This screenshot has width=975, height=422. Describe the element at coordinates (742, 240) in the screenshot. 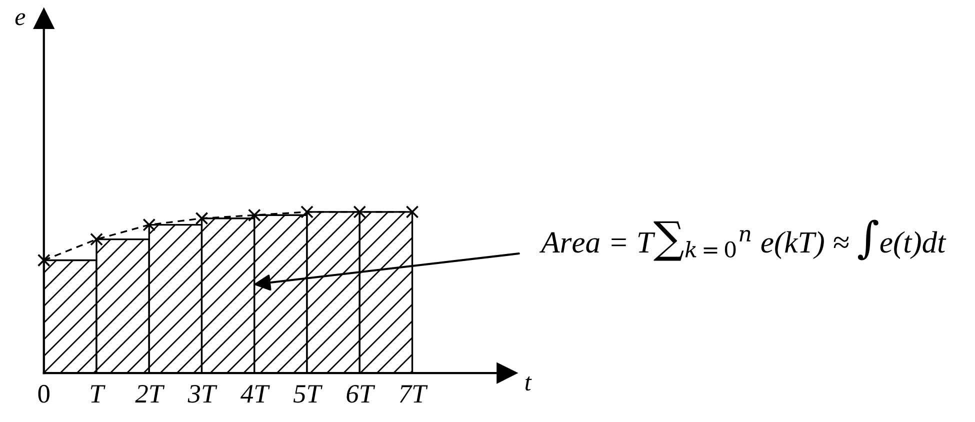

I see `text: Area = T∑$_{k=0}$$^{n}$ e(kT) ≈ ∫e(t)dt` at that location.